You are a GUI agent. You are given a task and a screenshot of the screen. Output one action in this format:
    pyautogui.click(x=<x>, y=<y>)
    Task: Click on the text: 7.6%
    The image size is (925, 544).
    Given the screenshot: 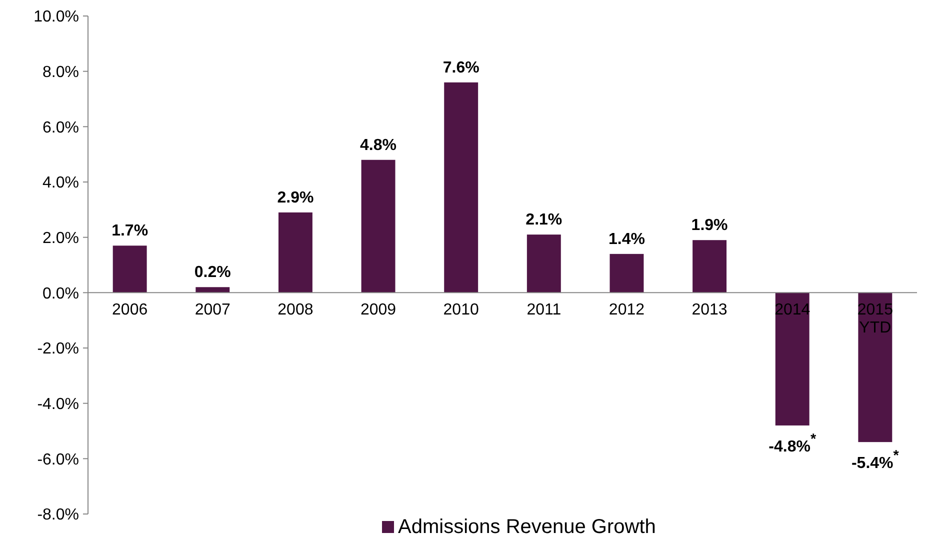 What is the action you would take?
    pyautogui.click(x=461, y=67)
    